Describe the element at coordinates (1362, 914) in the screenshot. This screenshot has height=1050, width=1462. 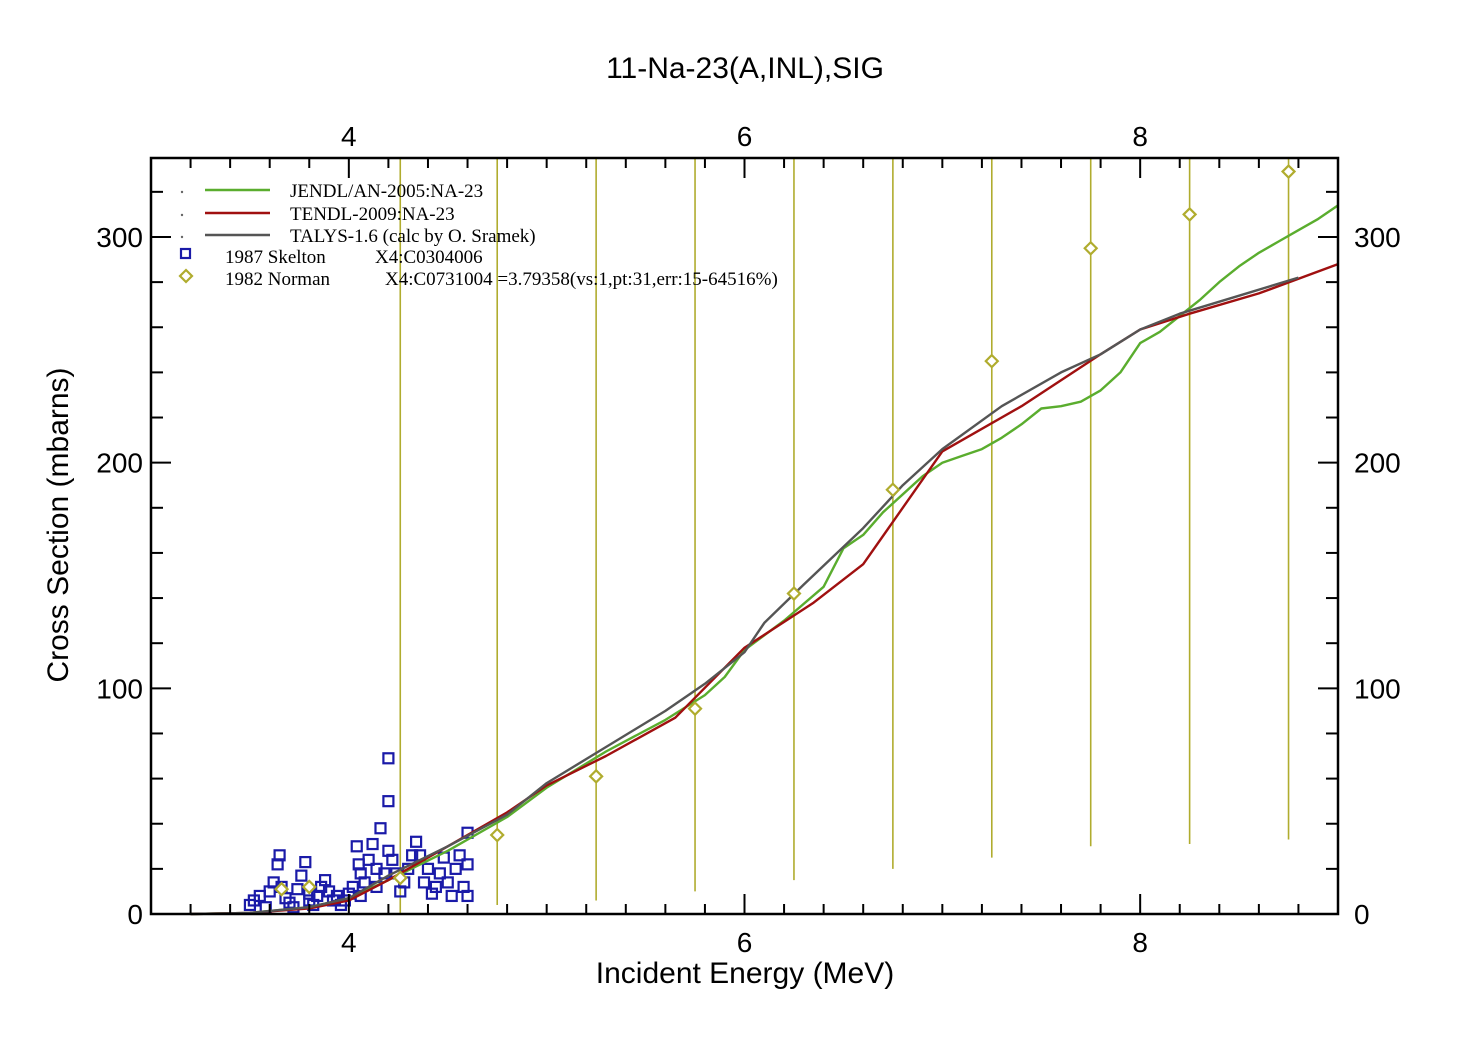
I see `y-tick-label-right: 0` at that location.